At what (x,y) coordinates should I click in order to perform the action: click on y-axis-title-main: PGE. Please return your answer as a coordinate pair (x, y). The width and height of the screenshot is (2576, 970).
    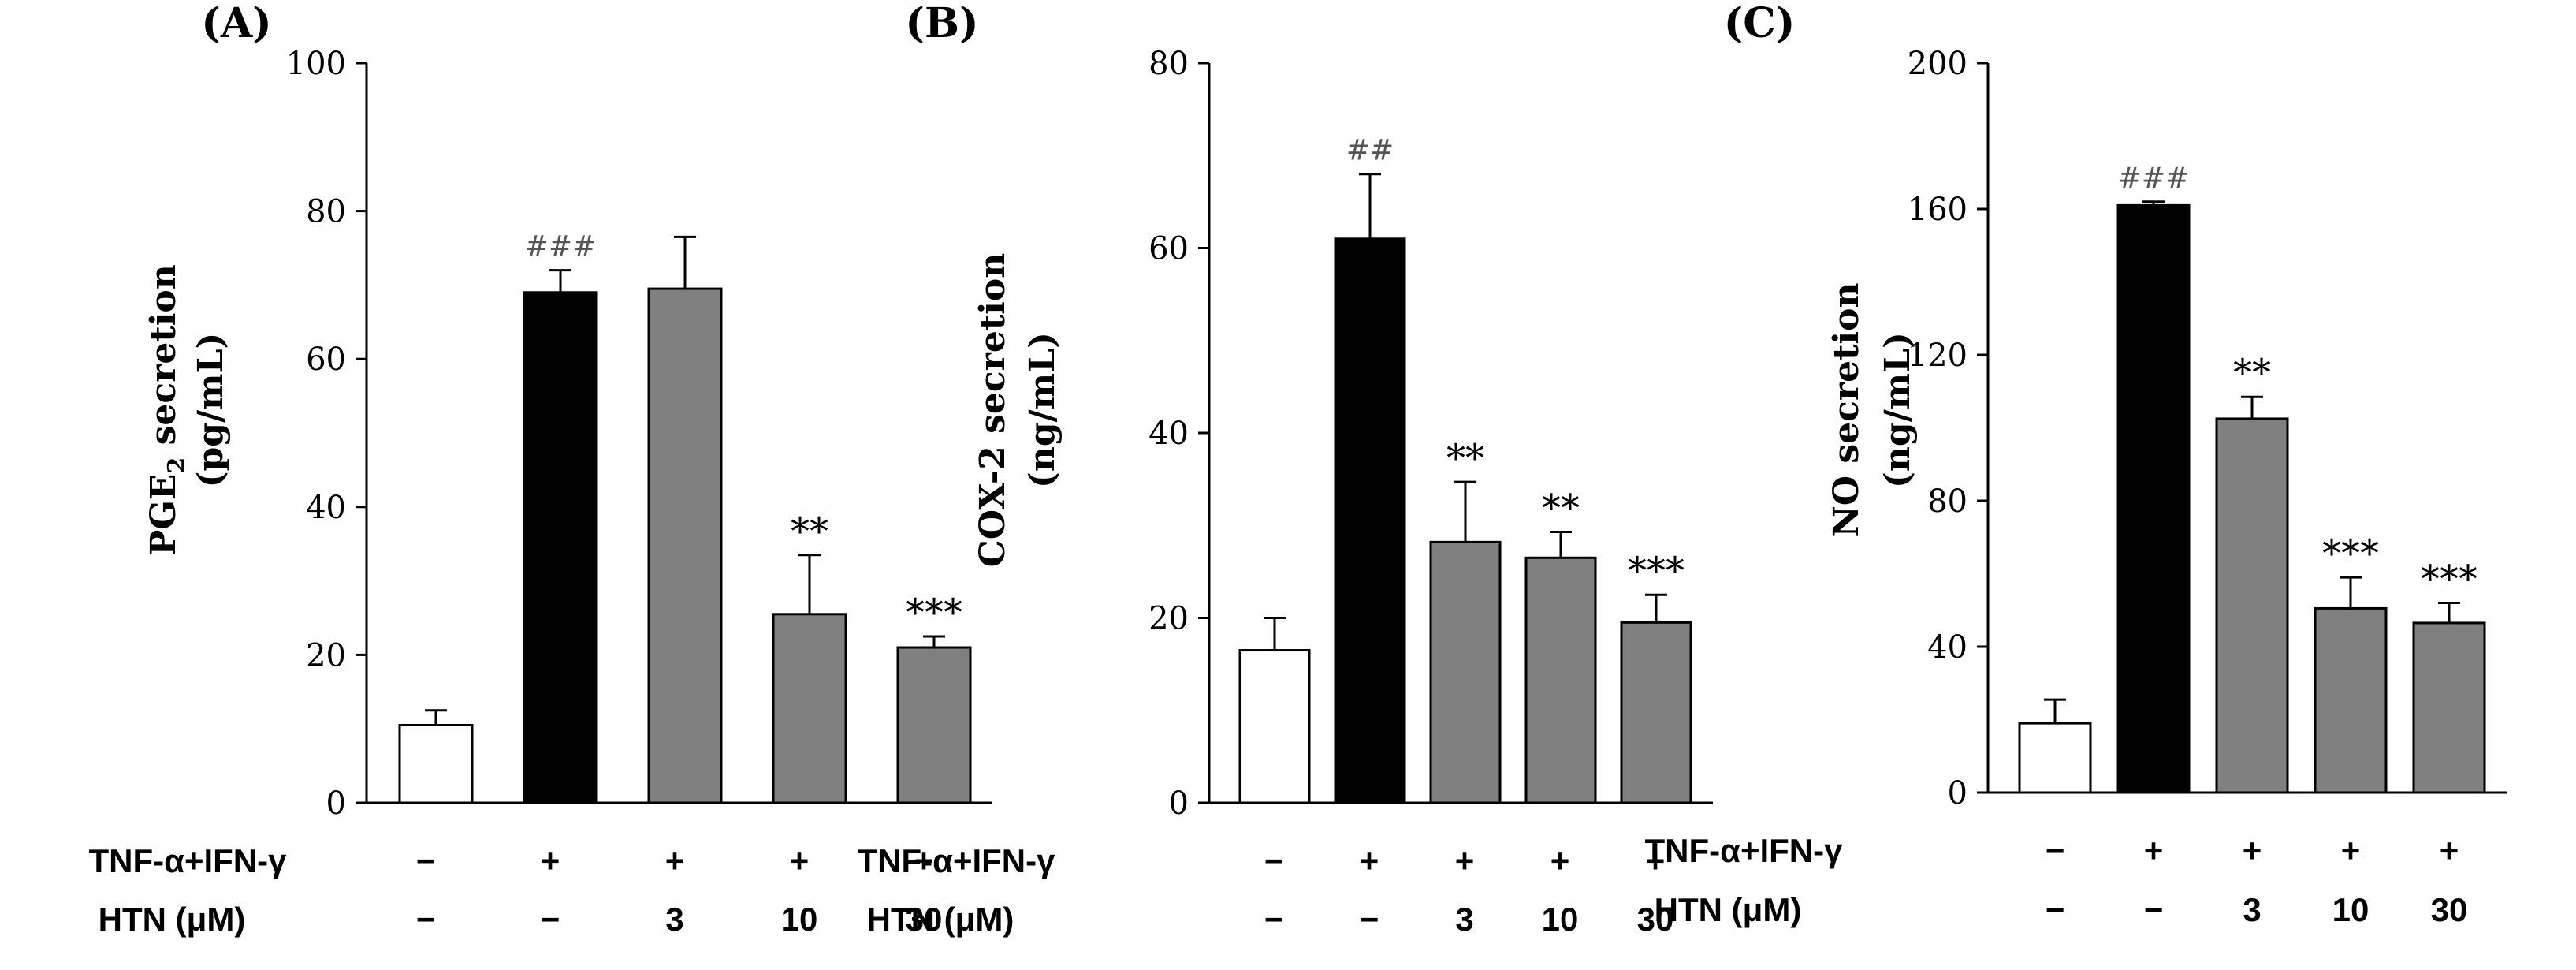
    Looking at the image, I should click on (163, 515).